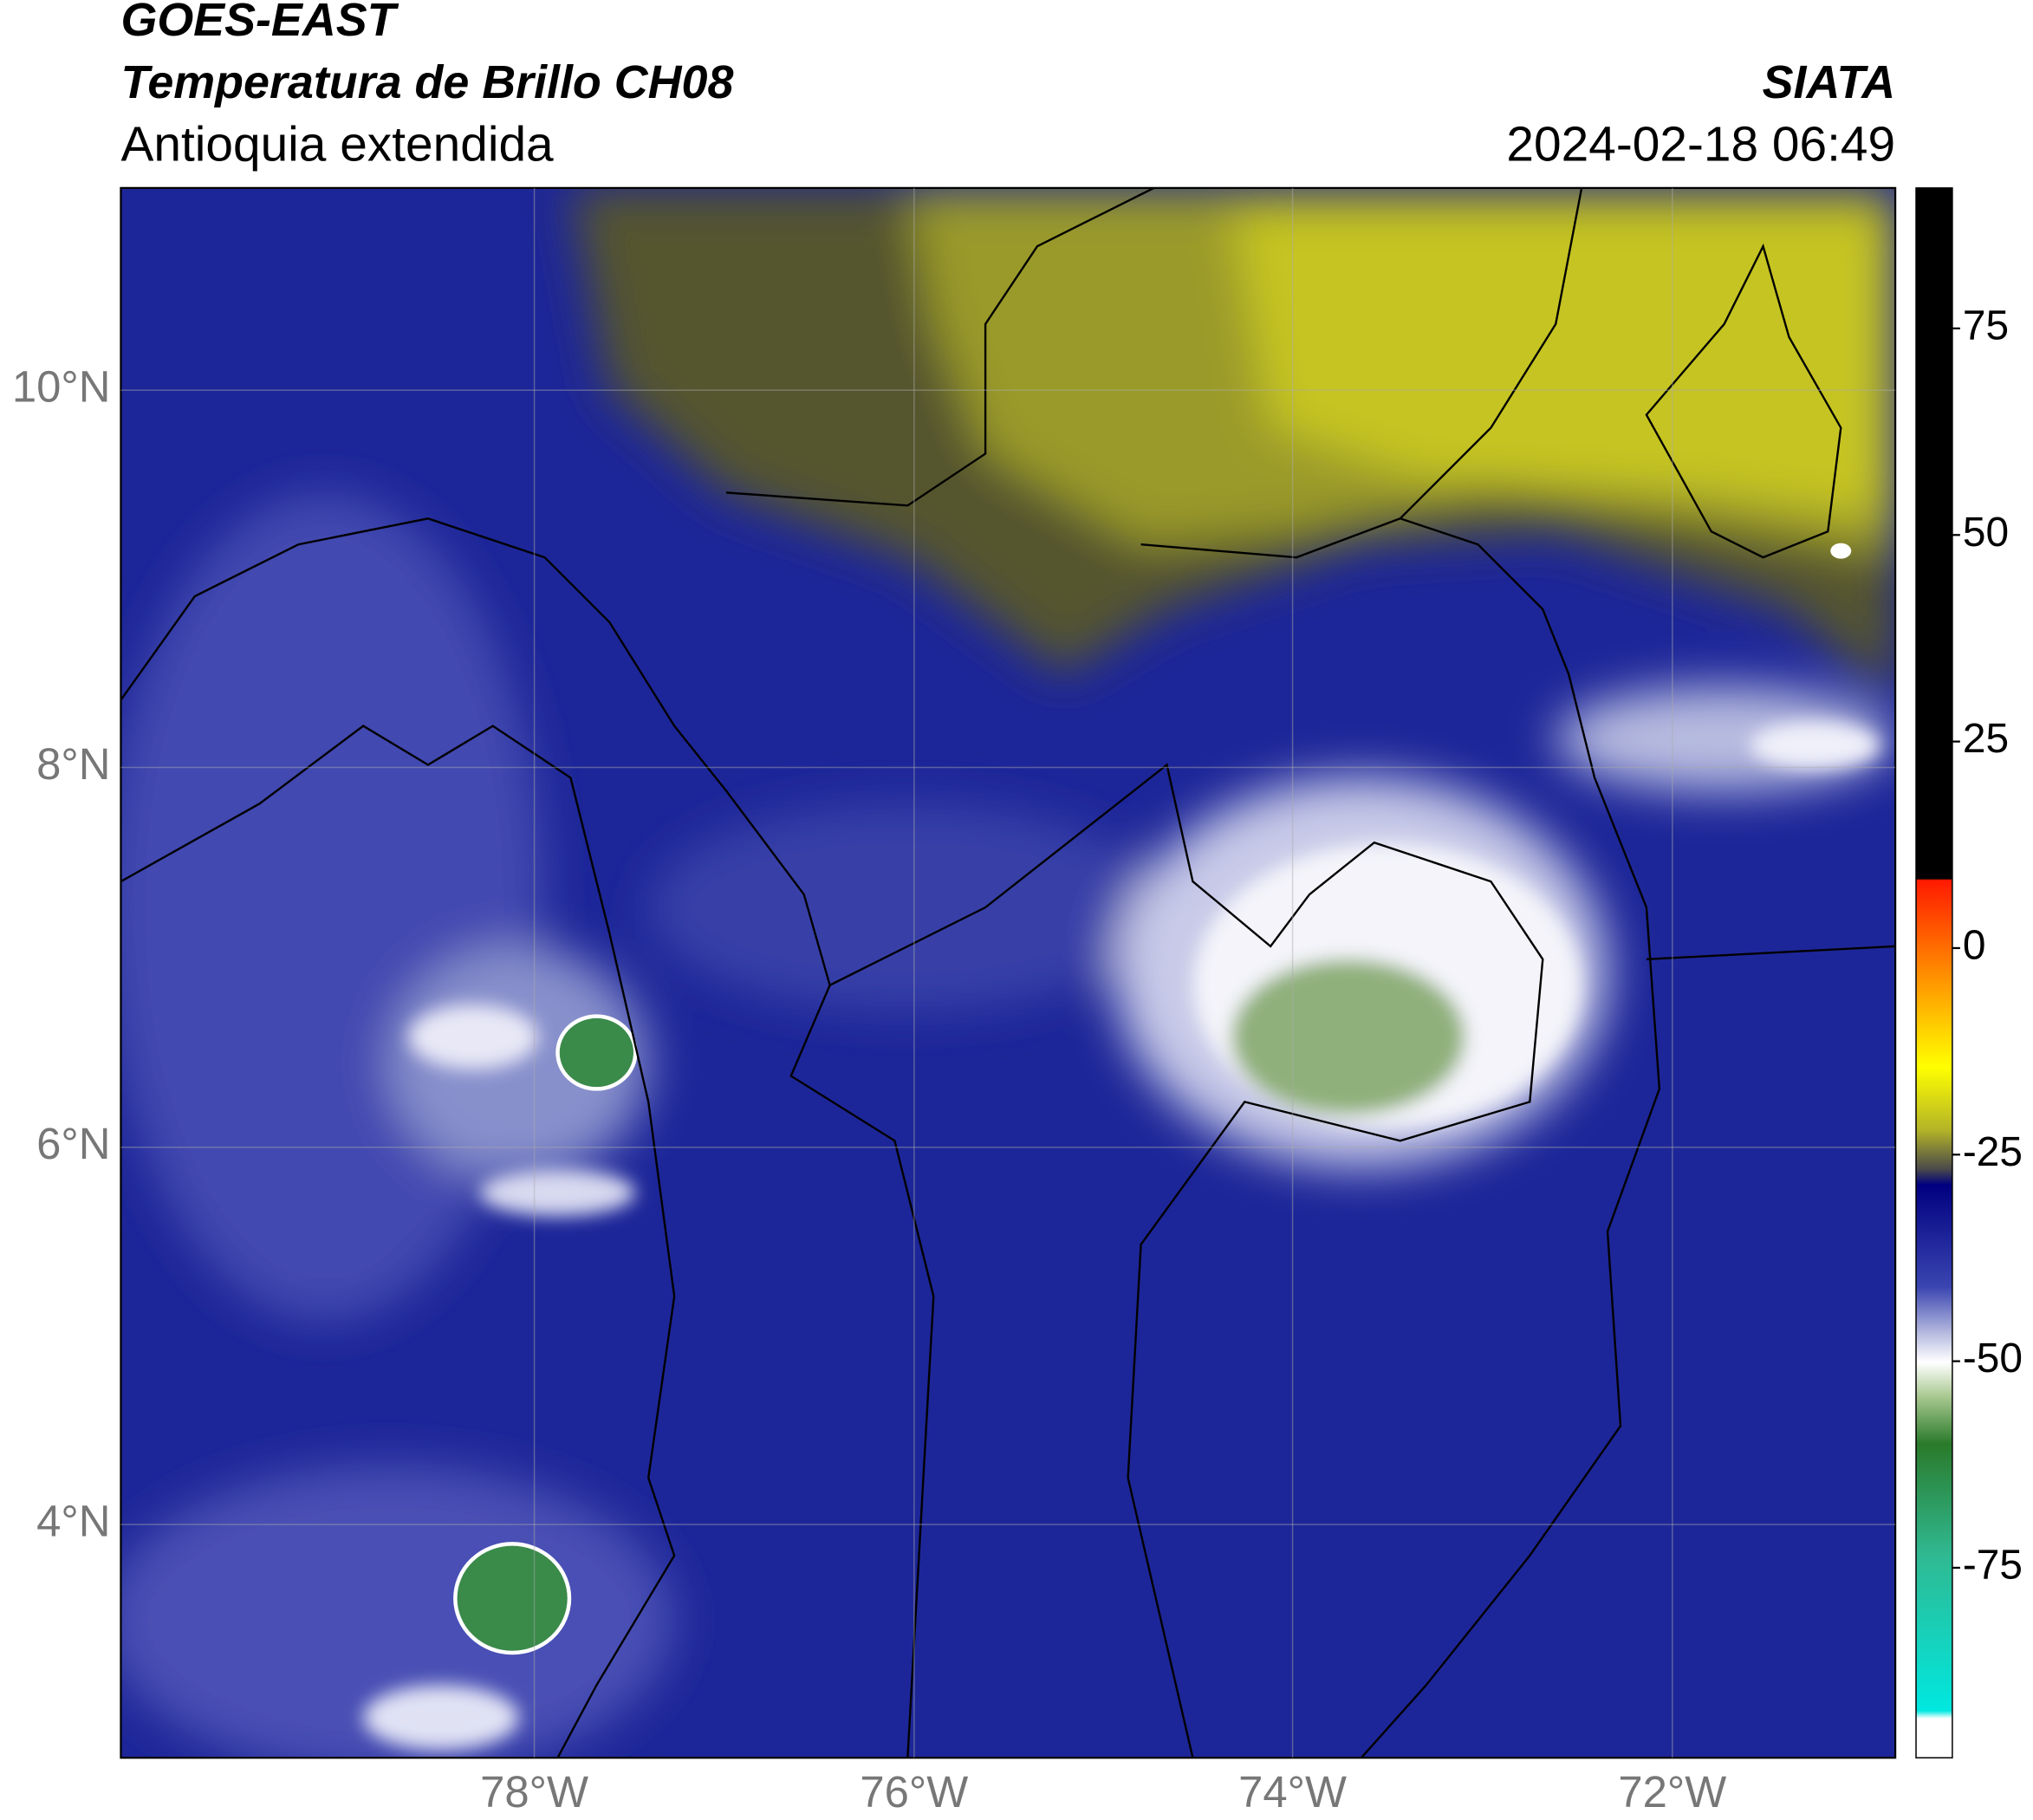  Describe the element at coordinates (914, 1792) in the screenshot. I see `lon-label: 76°W` at that location.